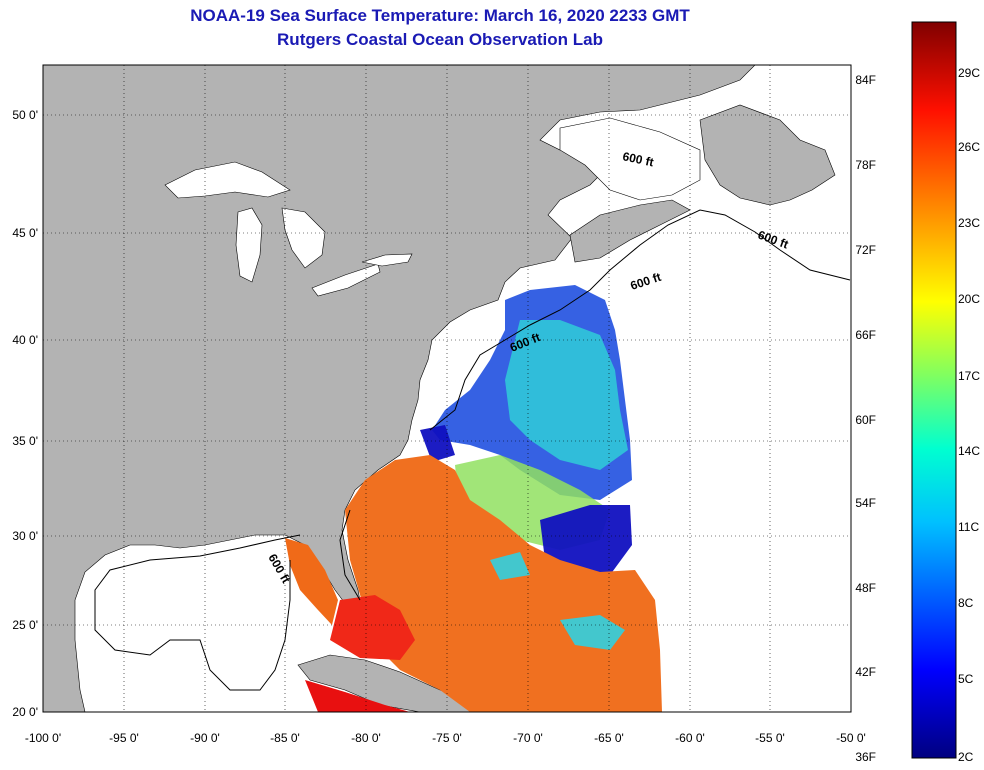 Image resolution: width=984 pixels, height=770 pixels. I want to click on longitude-tick-label: -100 0', so click(43, 738).